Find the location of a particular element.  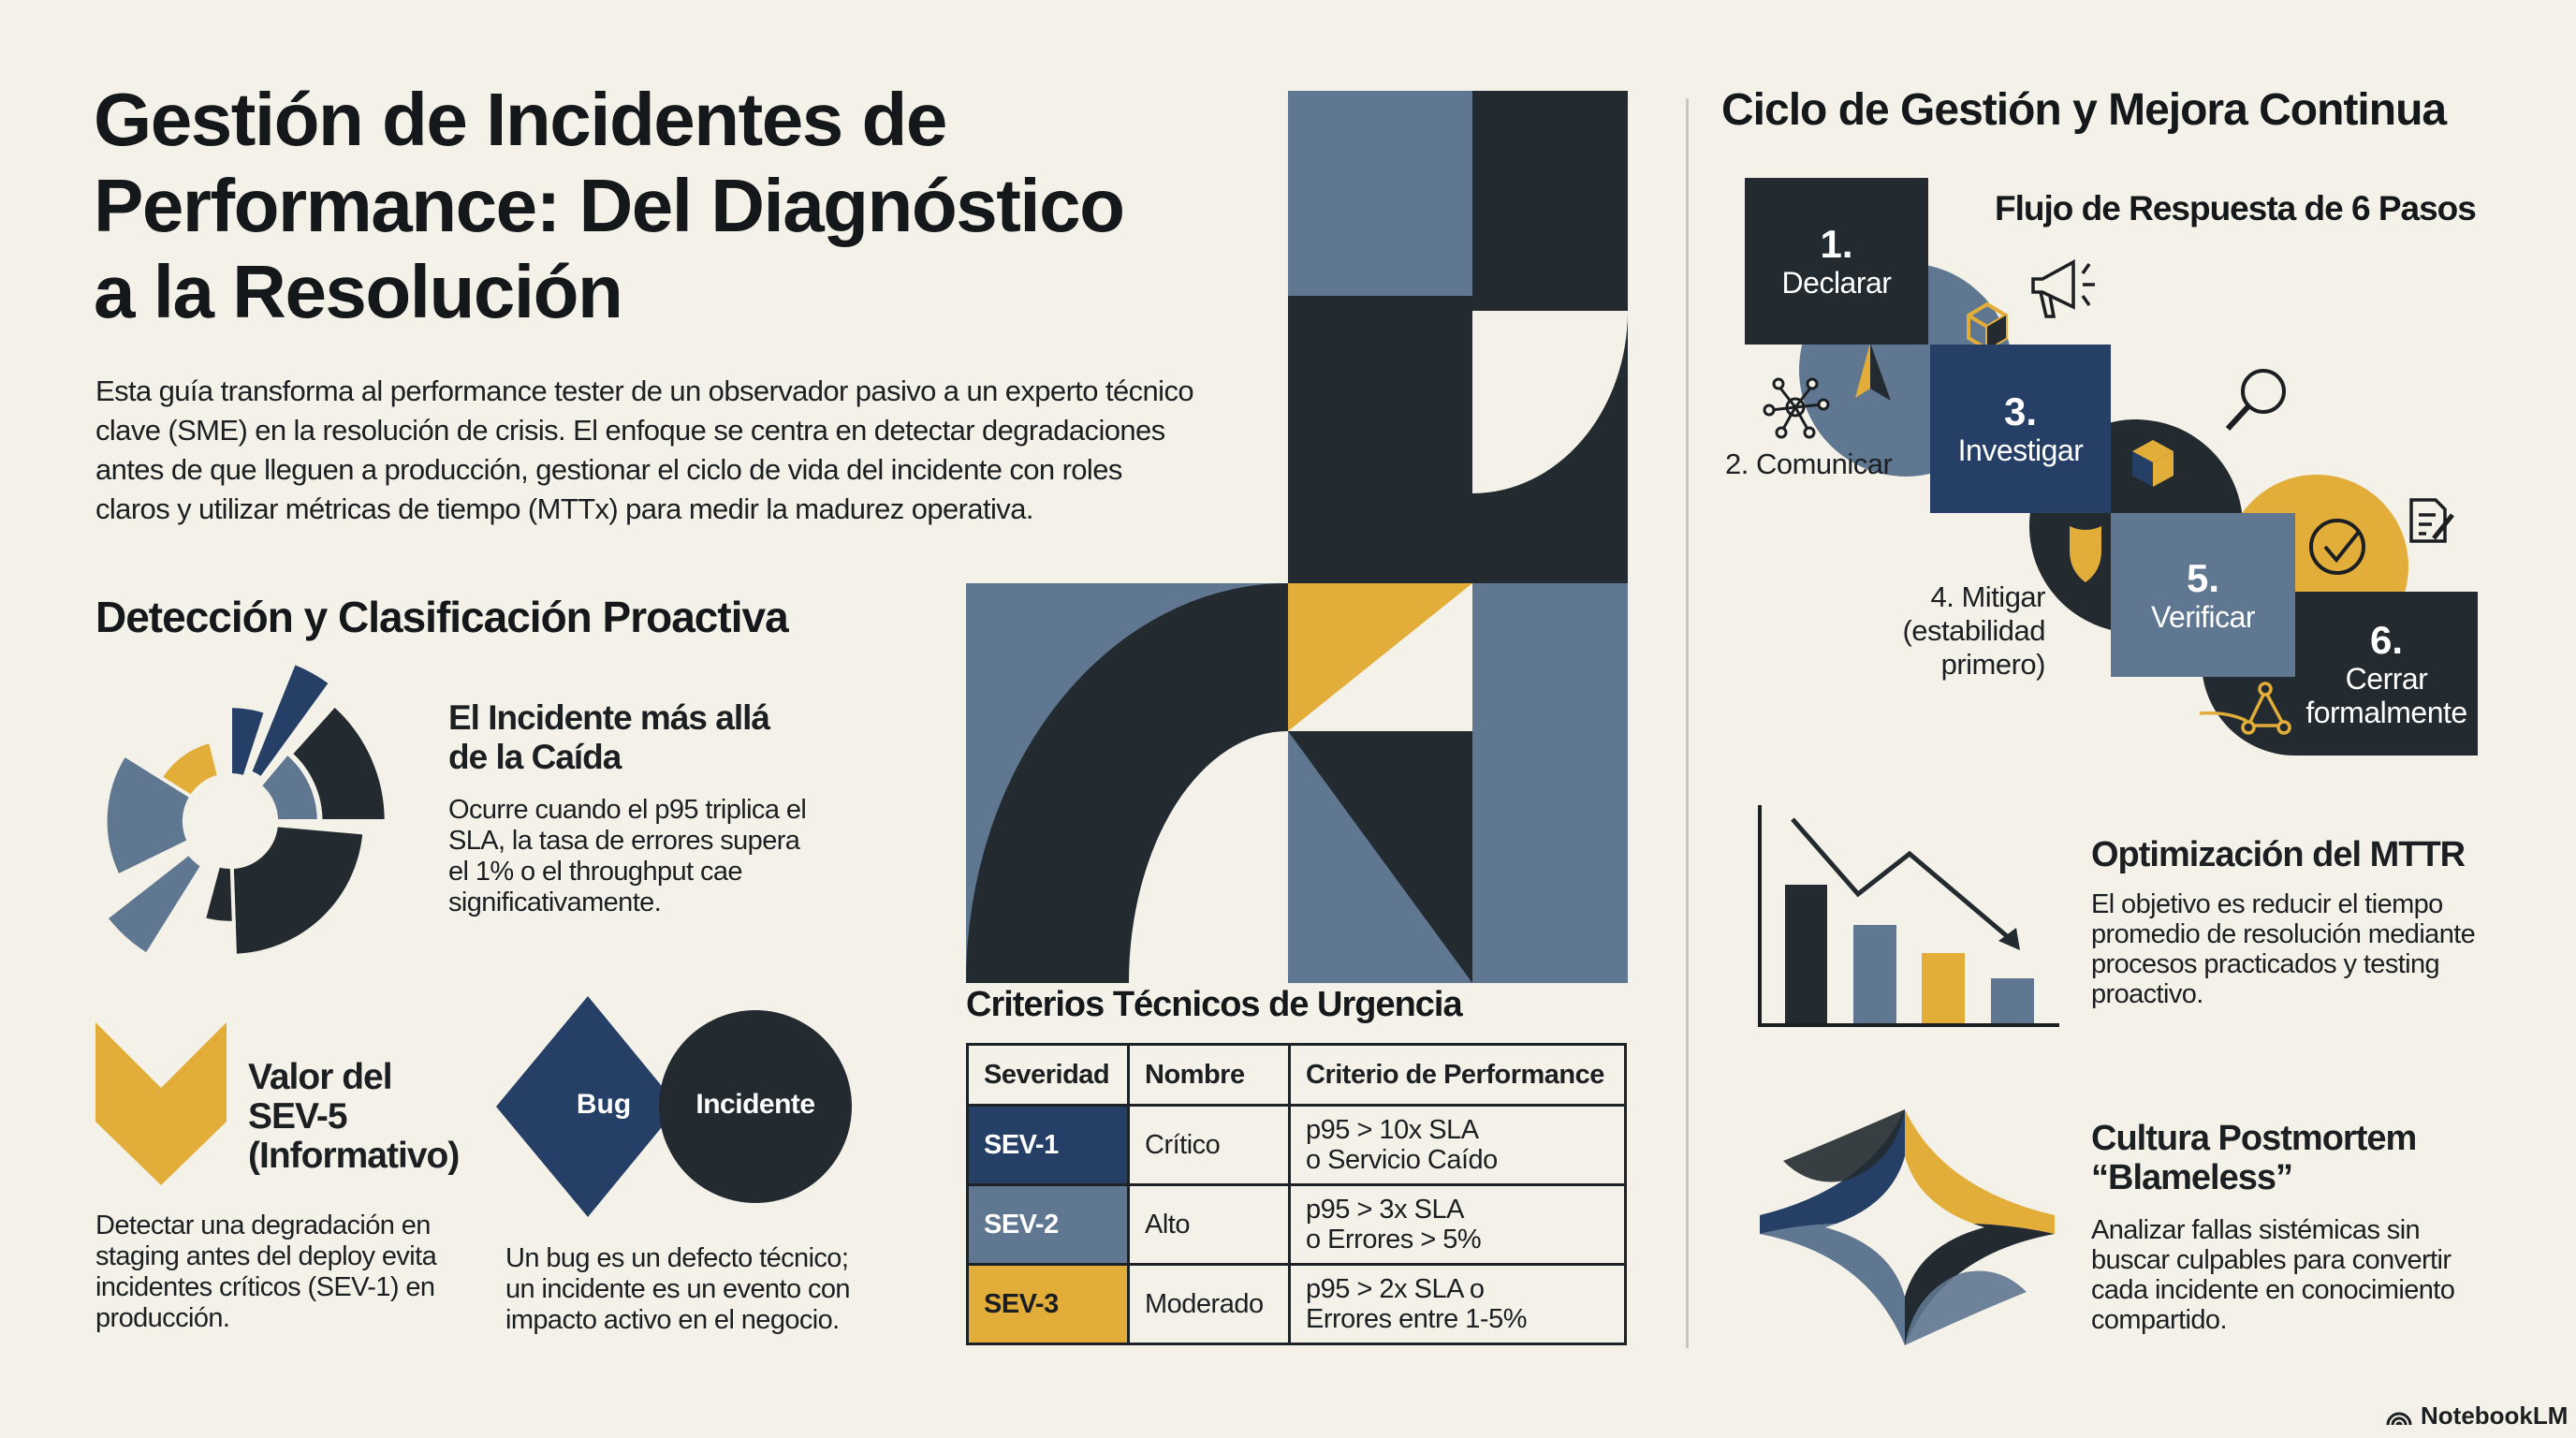

sev5-body-line: staging antes del deploy evita is located at coordinates (266, 1256).